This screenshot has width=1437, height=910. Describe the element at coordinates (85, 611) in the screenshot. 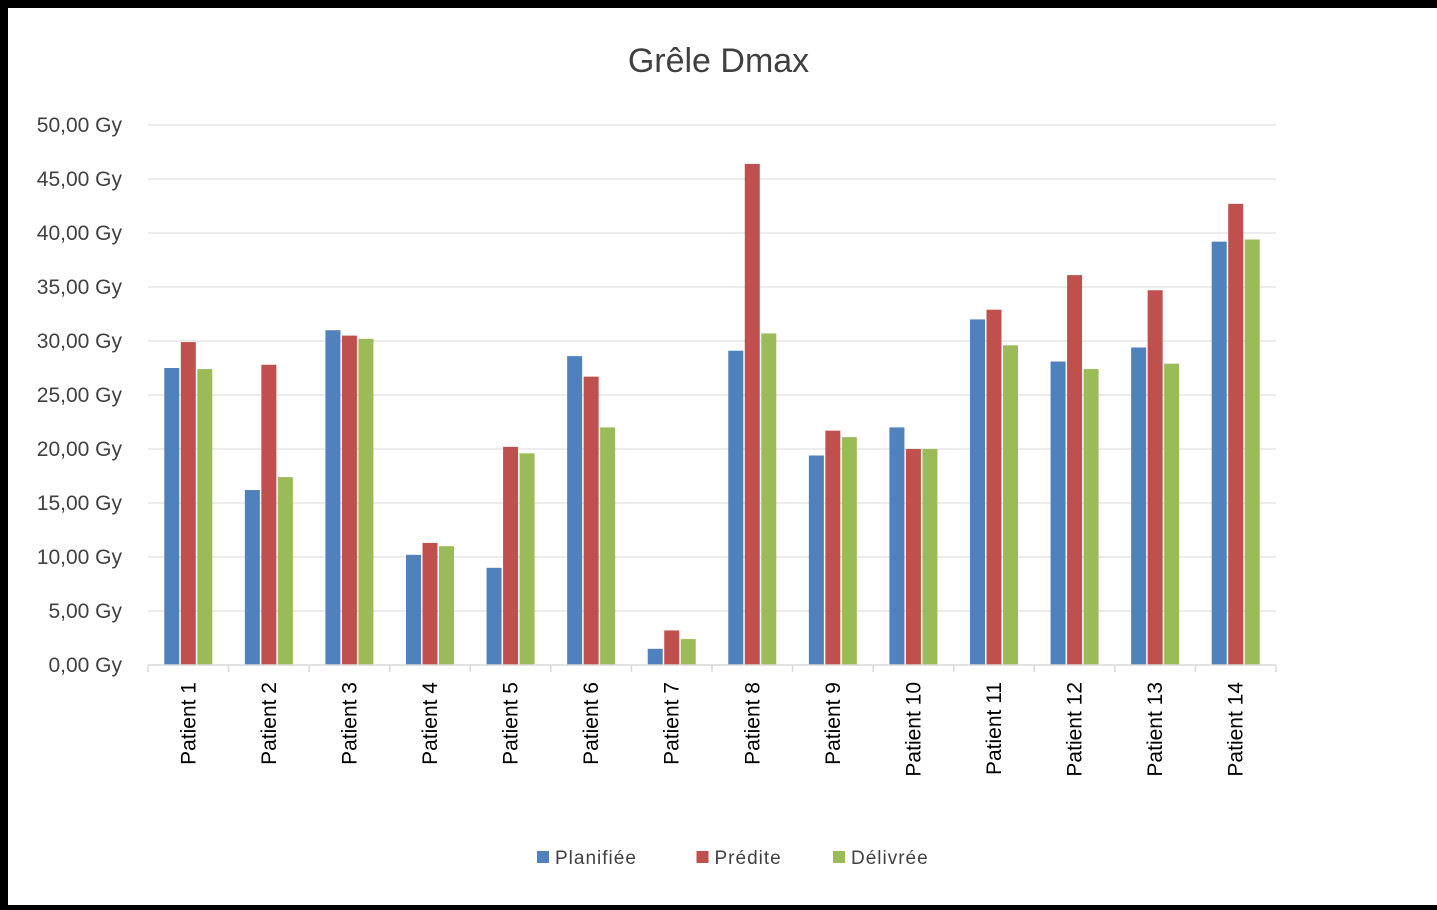

I see `y-tick-label: 5,00 Gy` at that location.